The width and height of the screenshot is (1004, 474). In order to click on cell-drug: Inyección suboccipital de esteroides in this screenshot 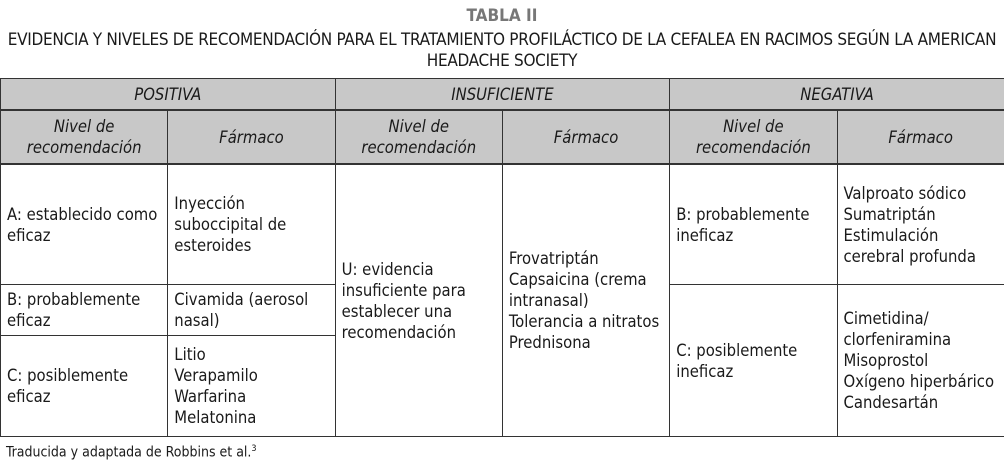, I will do `click(251, 224)`.